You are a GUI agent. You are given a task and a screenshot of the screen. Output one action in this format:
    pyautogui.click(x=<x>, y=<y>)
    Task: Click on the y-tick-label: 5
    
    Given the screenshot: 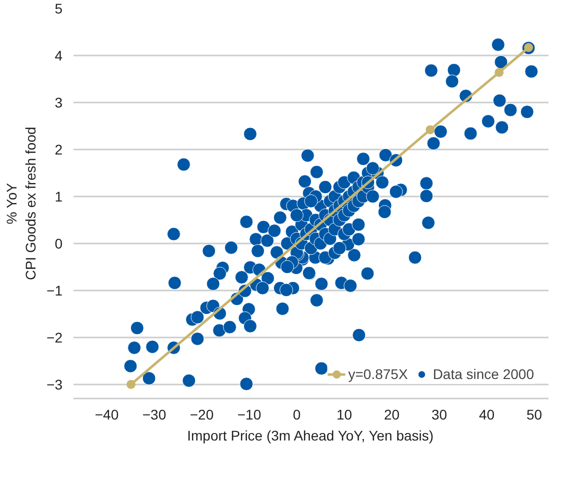 What is the action you would take?
    pyautogui.click(x=58, y=8)
    